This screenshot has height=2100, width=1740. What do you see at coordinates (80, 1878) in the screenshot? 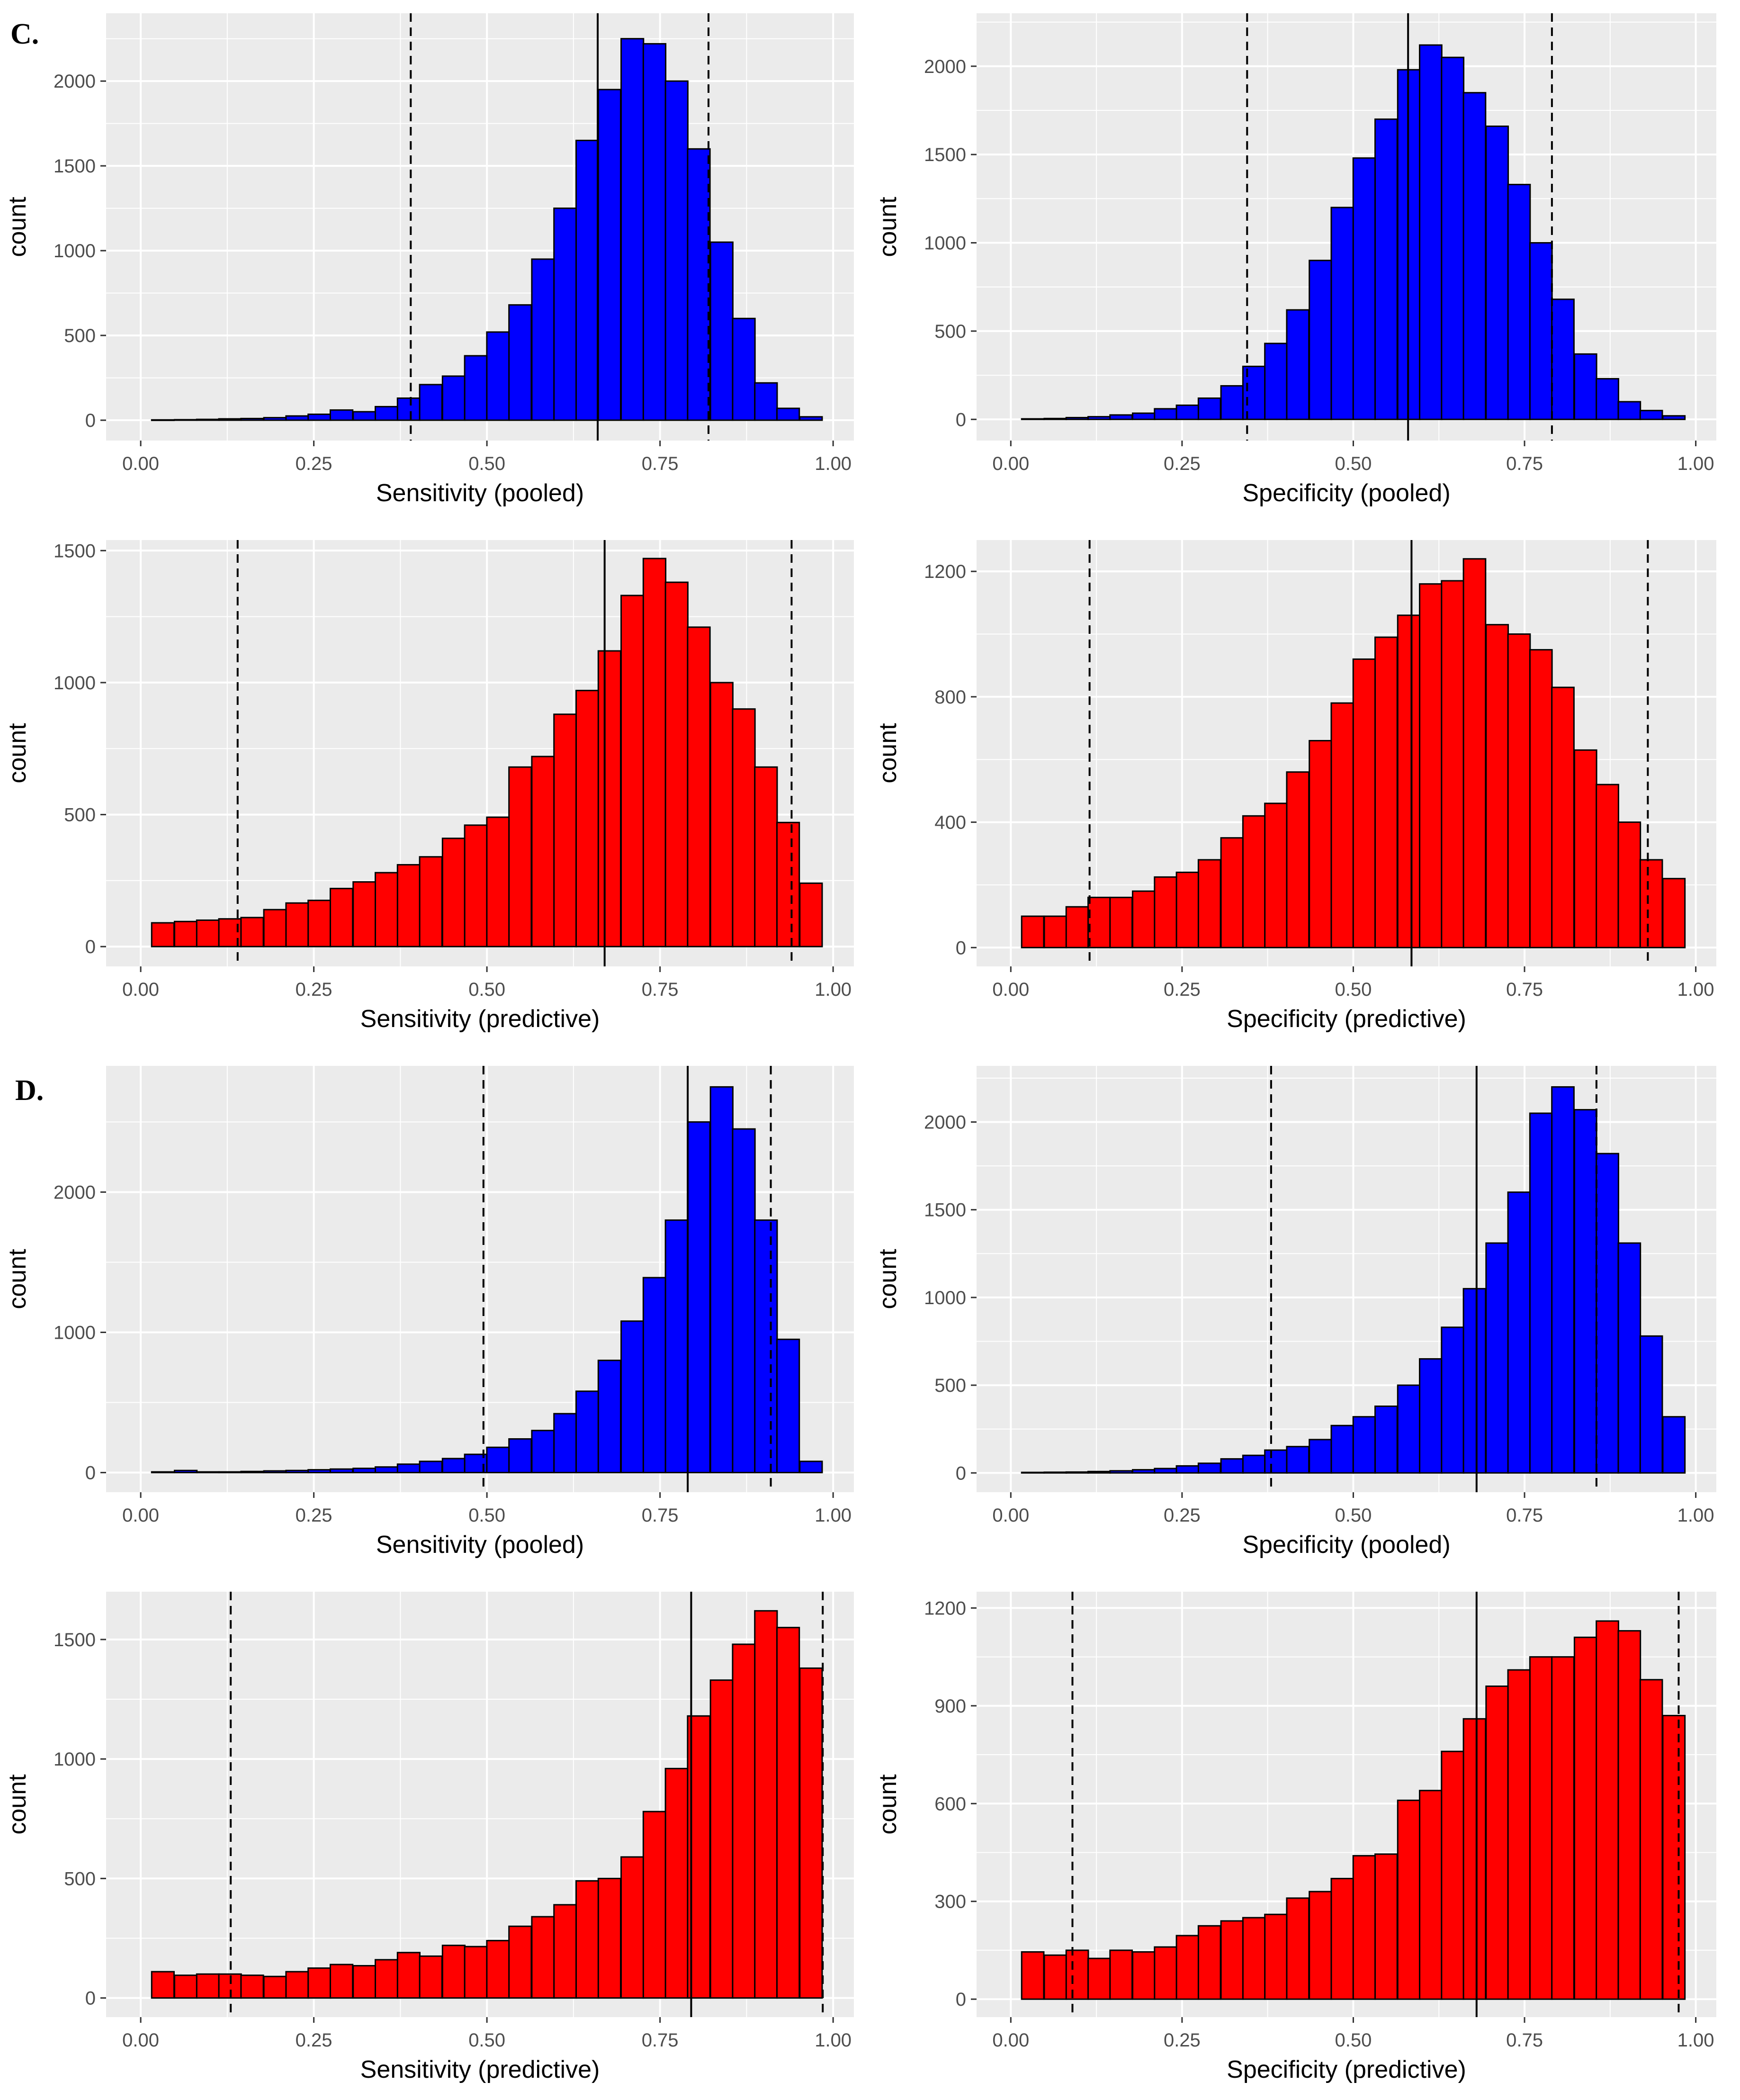
I see `y-tick-label: 500` at bounding box center [80, 1878].